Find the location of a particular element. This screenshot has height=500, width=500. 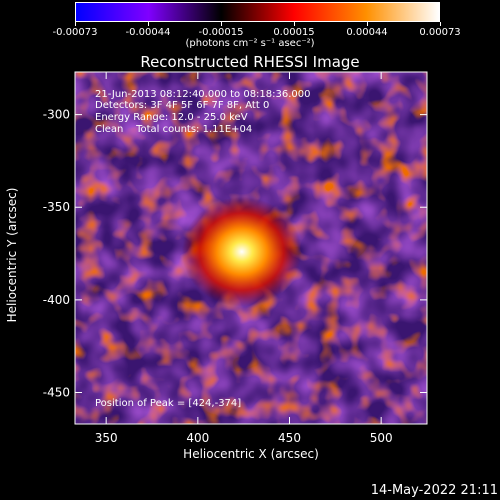

colorbar-tick-label: -0.00015 is located at coordinates (221, 32).